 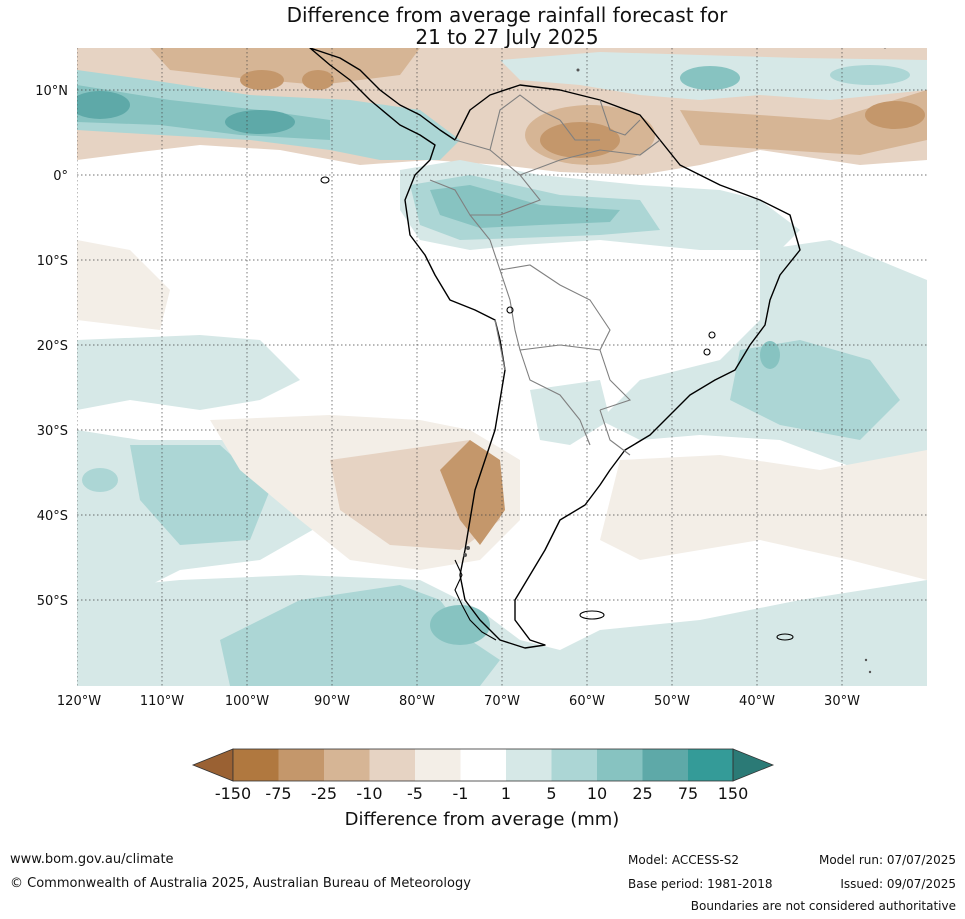 I want to click on lon-label-40w: 40°W, so click(x=757, y=701).